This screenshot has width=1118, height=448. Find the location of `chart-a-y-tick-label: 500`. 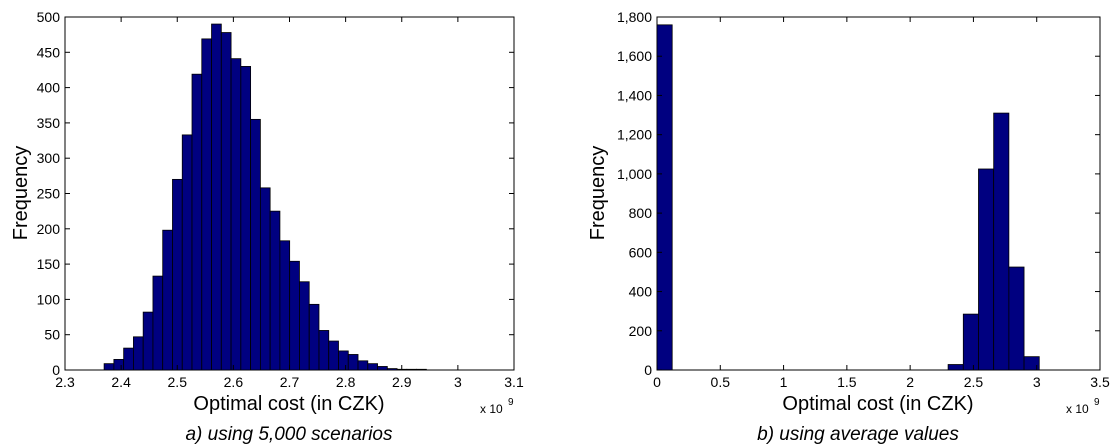

chart-a-y-tick-label: 500 is located at coordinates (49, 17).